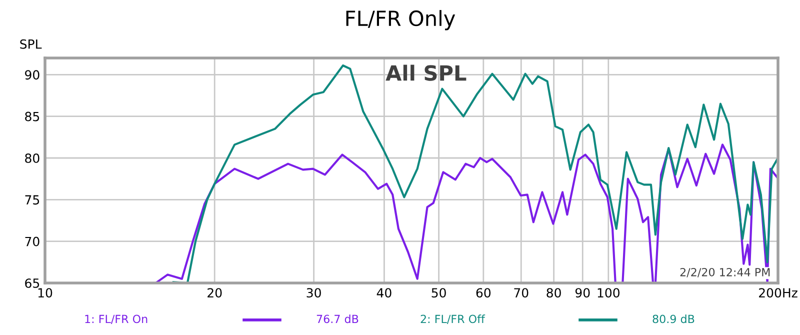 Image resolution: width=800 pixels, height=335 pixels. Describe the element at coordinates (32, 200) in the screenshot. I see `y-tick-label: 75` at that location.